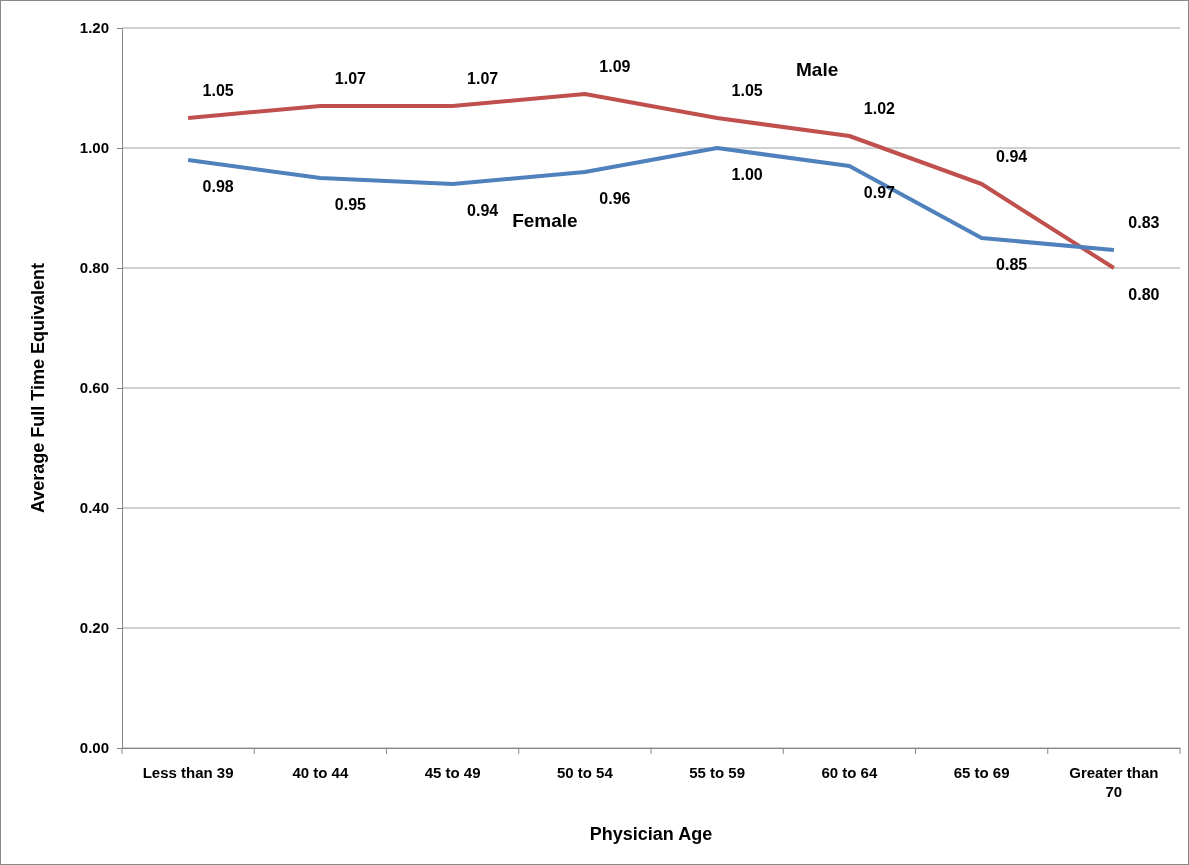 The image size is (1189, 865). Describe the element at coordinates (350, 204) in the screenshot. I see `data-label: 0.95` at that location.